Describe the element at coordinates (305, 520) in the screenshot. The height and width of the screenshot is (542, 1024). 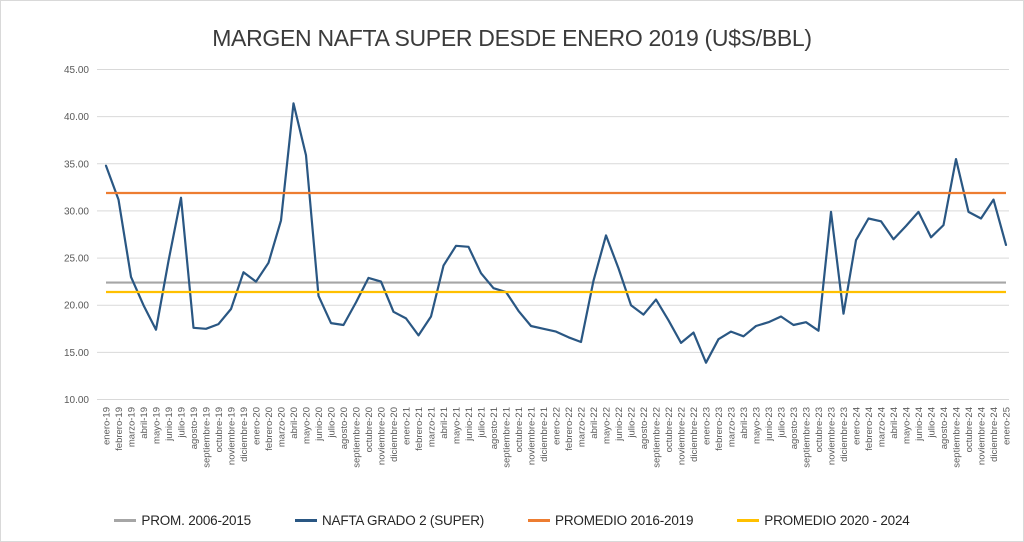
I see `legend-swatch-blue` at that location.